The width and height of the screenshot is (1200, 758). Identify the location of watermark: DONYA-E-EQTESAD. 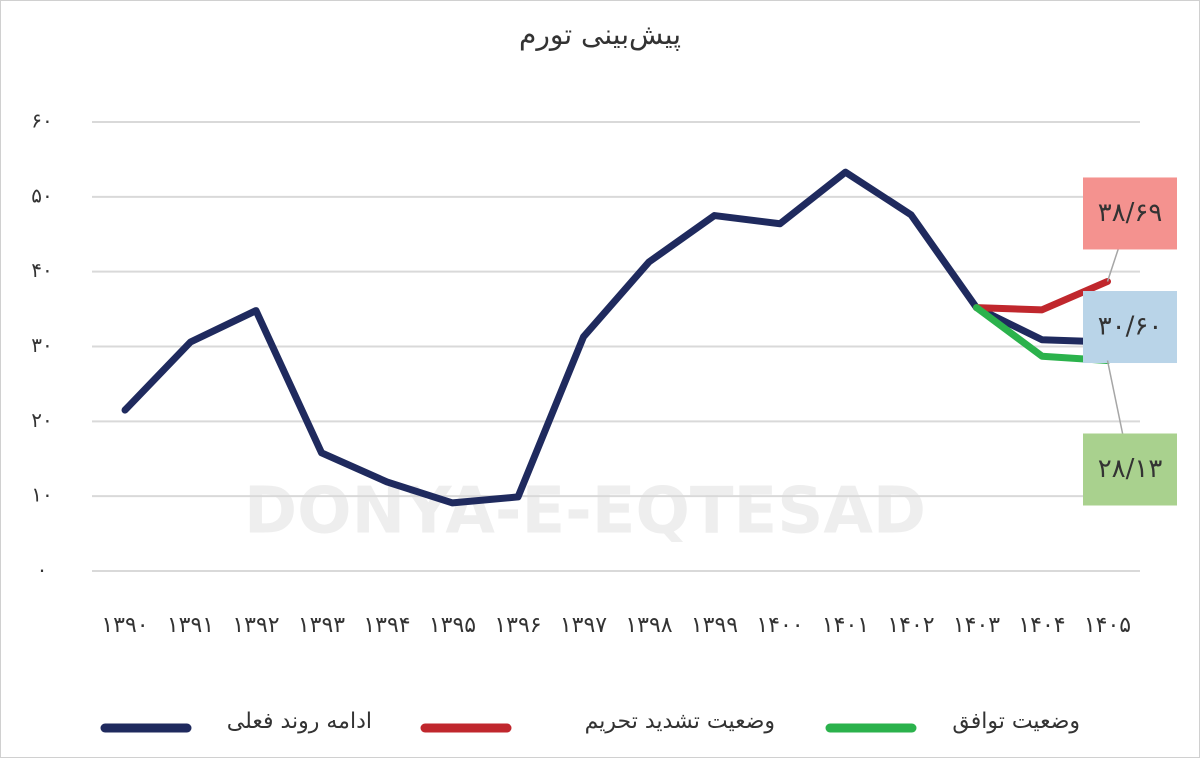
(585, 512).